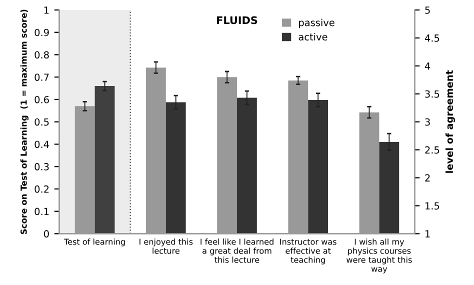 The image size is (474, 285). I want to click on y2-tick-label: 2, so click(427, 178).